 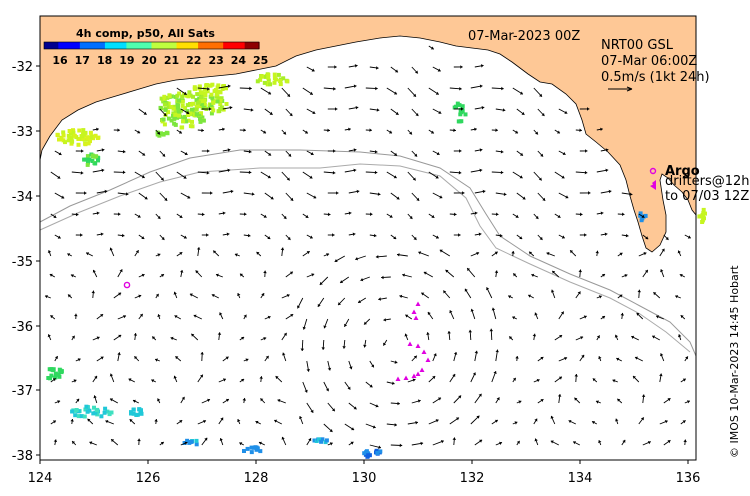 I want to click on x-tick-label: 132, so click(x=472, y=478).